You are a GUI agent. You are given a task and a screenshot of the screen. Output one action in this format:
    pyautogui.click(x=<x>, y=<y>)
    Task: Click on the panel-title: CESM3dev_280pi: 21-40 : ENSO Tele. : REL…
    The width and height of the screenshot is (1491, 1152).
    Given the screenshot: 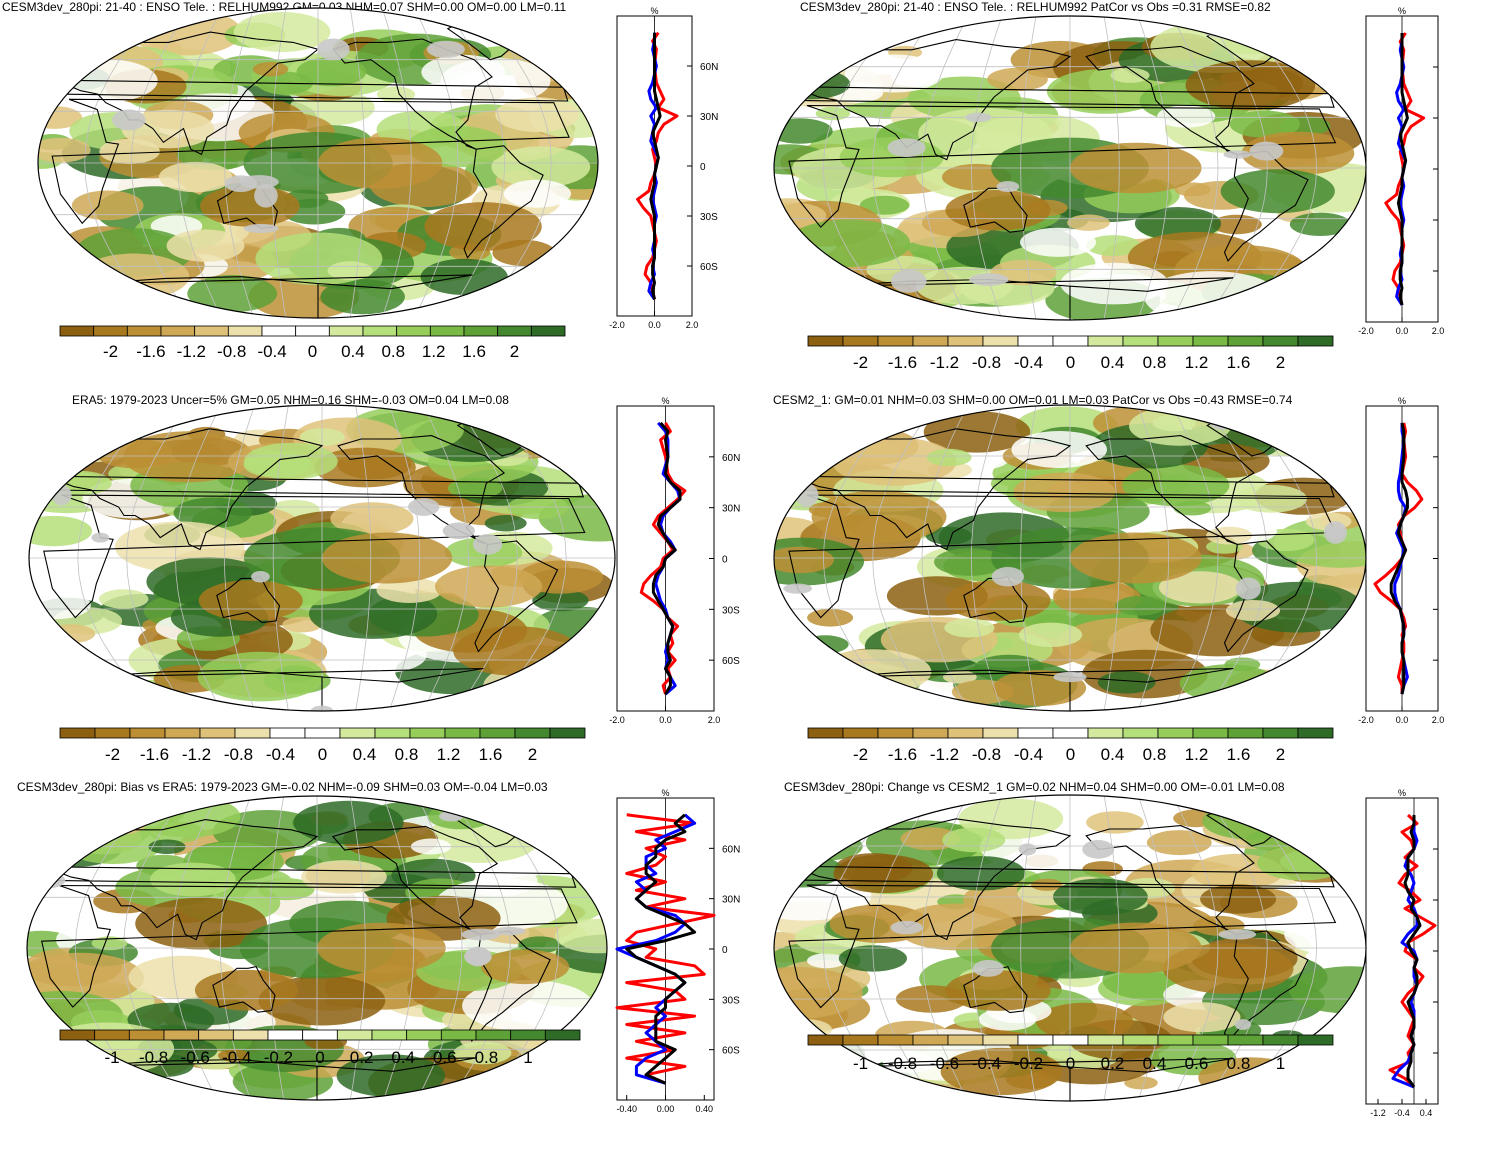 What is the action you would take?
    pyautogui.click(x=284, y=7)
    